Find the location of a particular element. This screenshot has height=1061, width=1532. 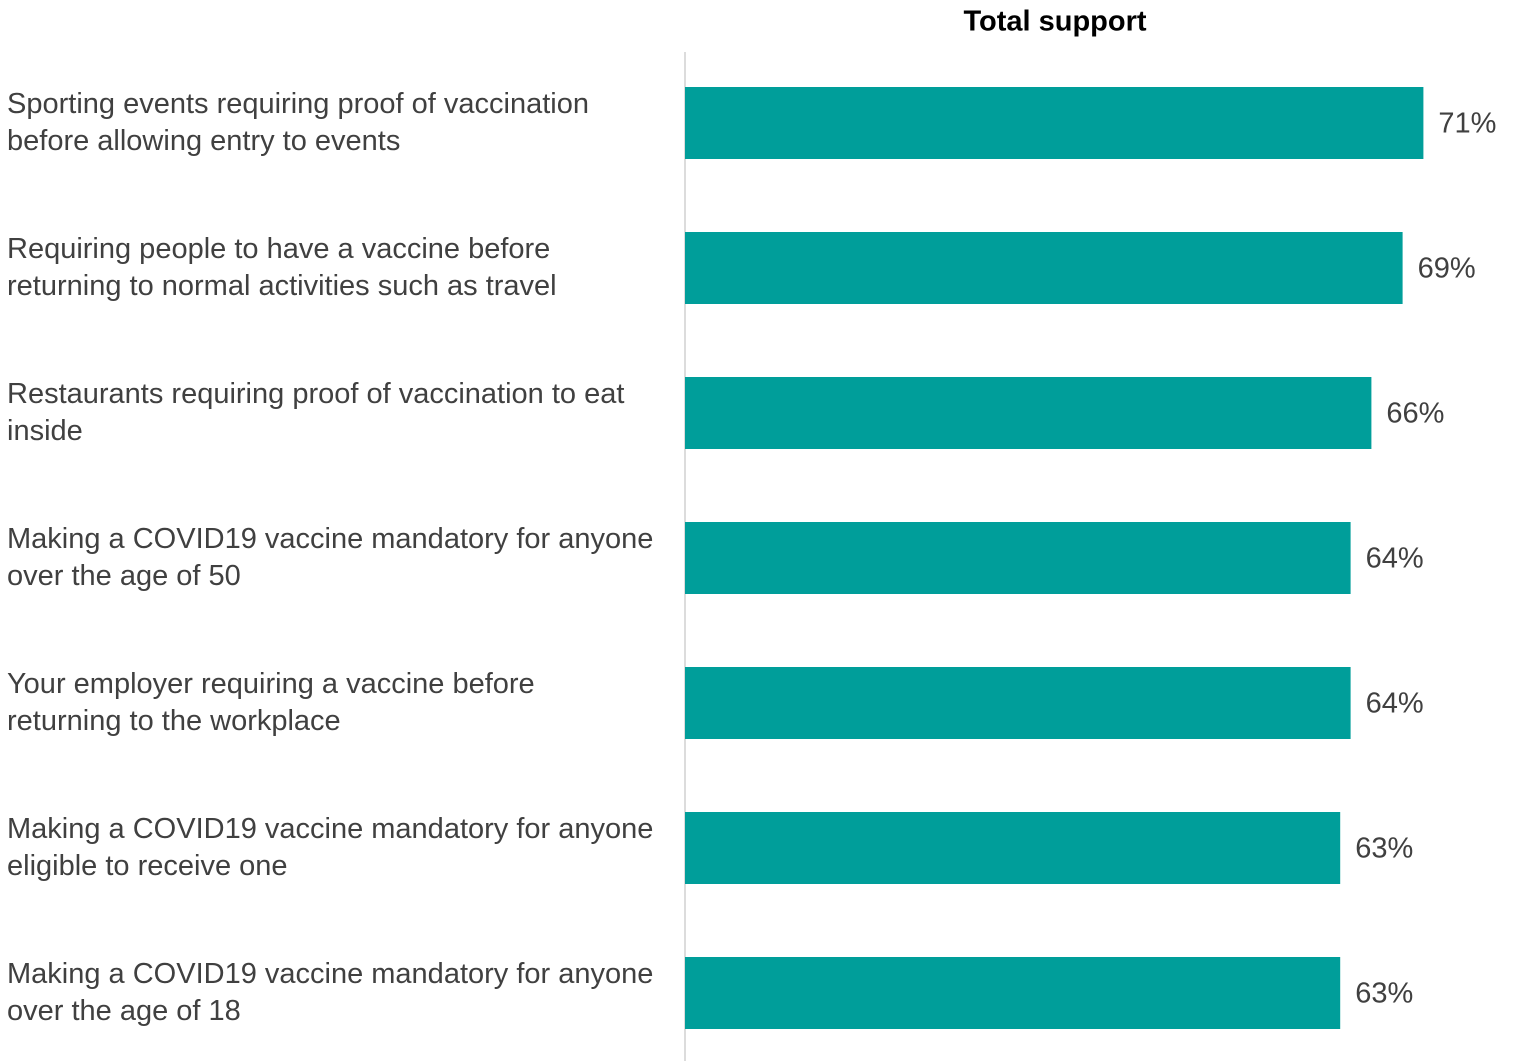

value-label: 71% is located at coordinates (1467, 124).